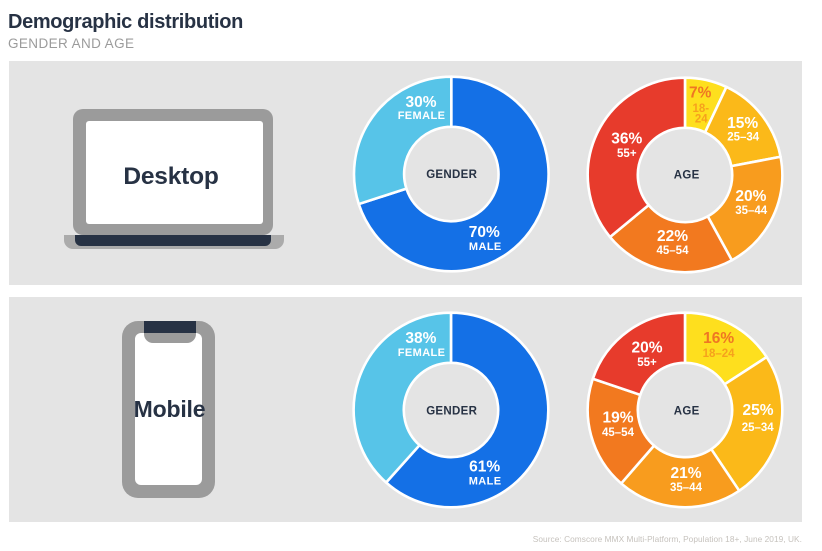 The height and width of the screenshot is (551, 822). I want to click on svg-text: 16%, so click(718, 338).